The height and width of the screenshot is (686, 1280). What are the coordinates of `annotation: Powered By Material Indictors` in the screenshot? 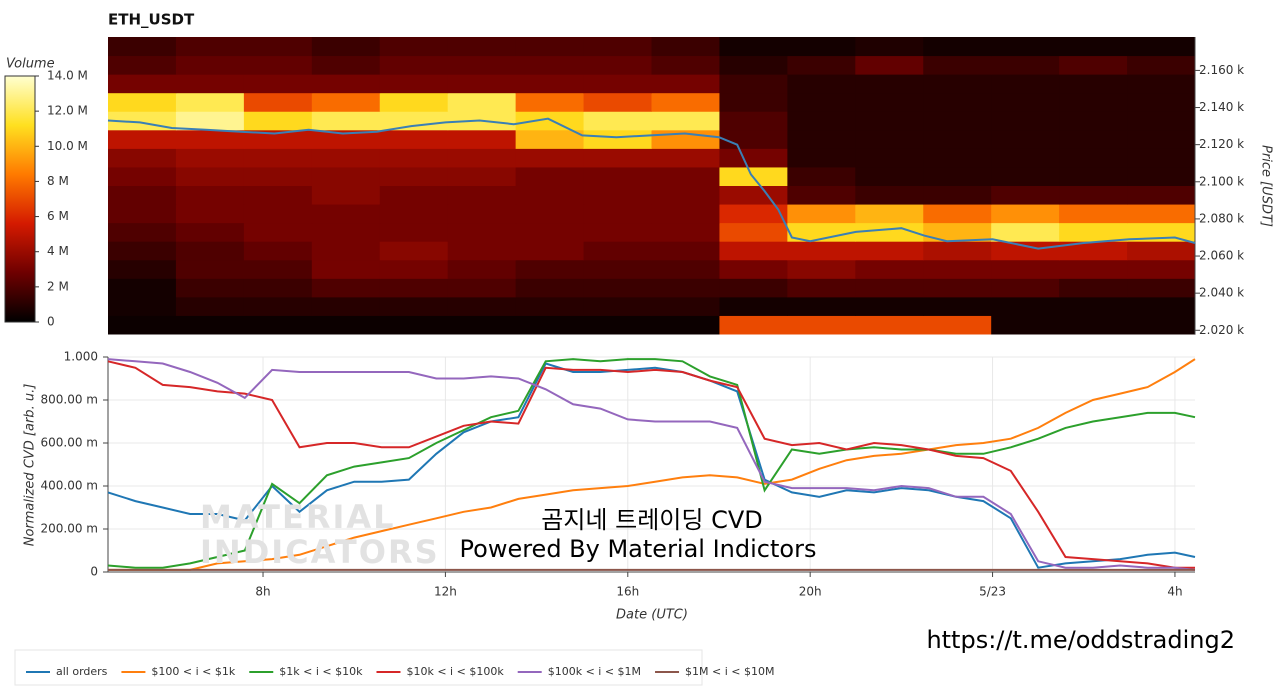 It's located at (638, 549).